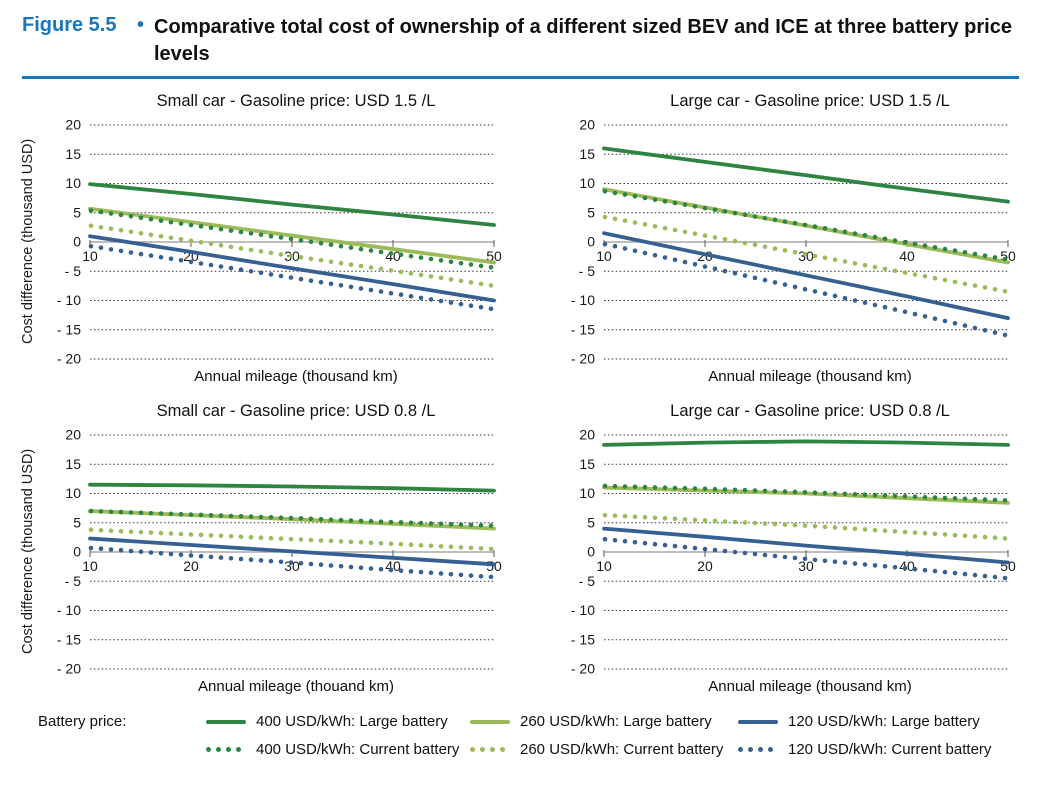  I want to click on legend-item-label: 120 USD/kWh: Large battery, so click(884, 721).